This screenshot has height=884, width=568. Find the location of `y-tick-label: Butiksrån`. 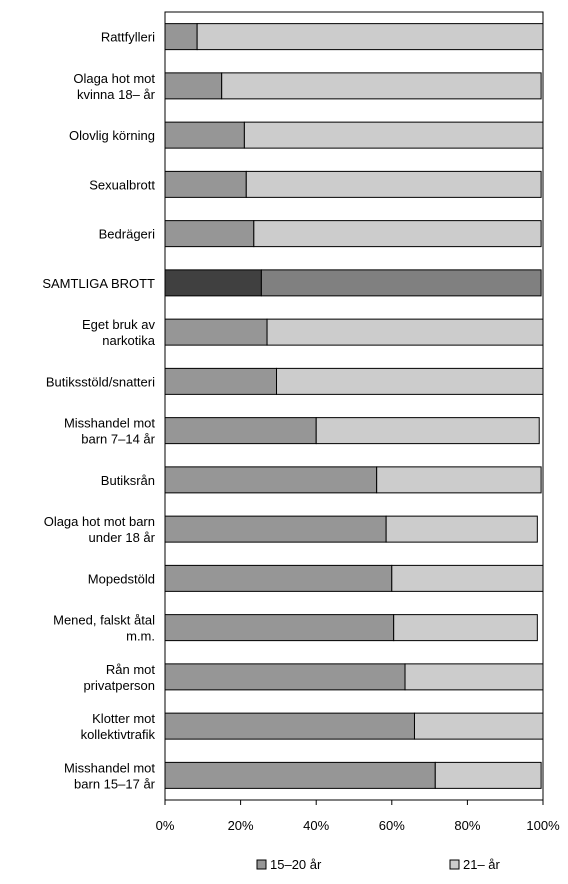

y-tick-label: Butiksrån is located at coordinates (128, 480).